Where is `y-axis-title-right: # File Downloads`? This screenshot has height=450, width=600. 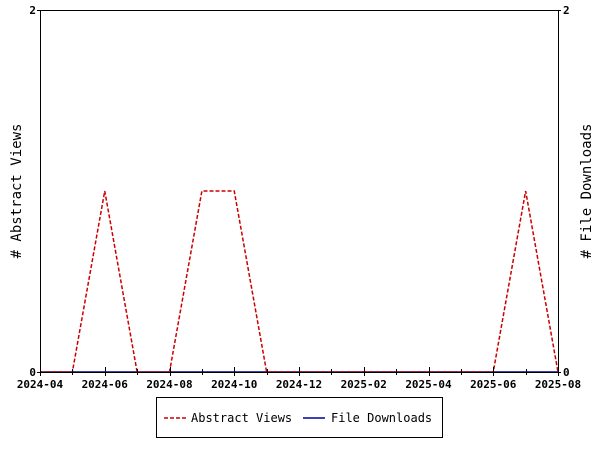 y-axis-title-right: # File Downloads is located at coordinates (587, 191).